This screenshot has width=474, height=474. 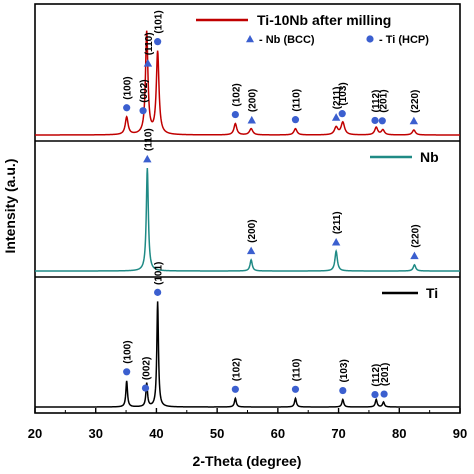 What do you see at coordinates (156, 433) in the screenshot?
I see `x-tick-label: 40` at bounding box center [156, 433].